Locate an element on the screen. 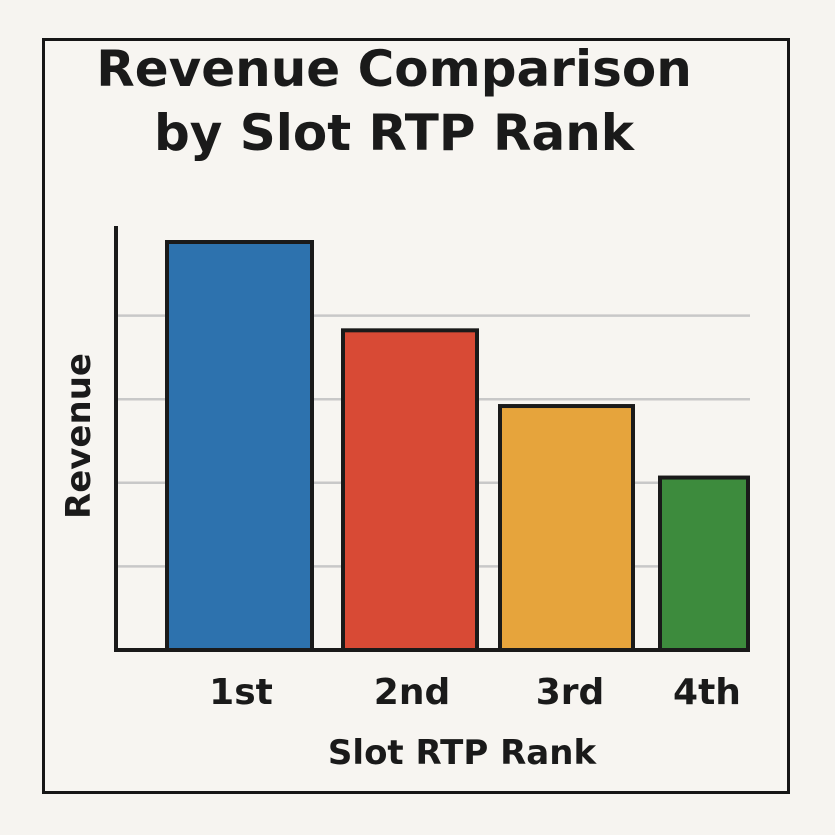 The height and width of the screenshot is (835, 835). chart-title: Revenue Comparison by Slot RTP Rank is located at coordinates (394, 101).